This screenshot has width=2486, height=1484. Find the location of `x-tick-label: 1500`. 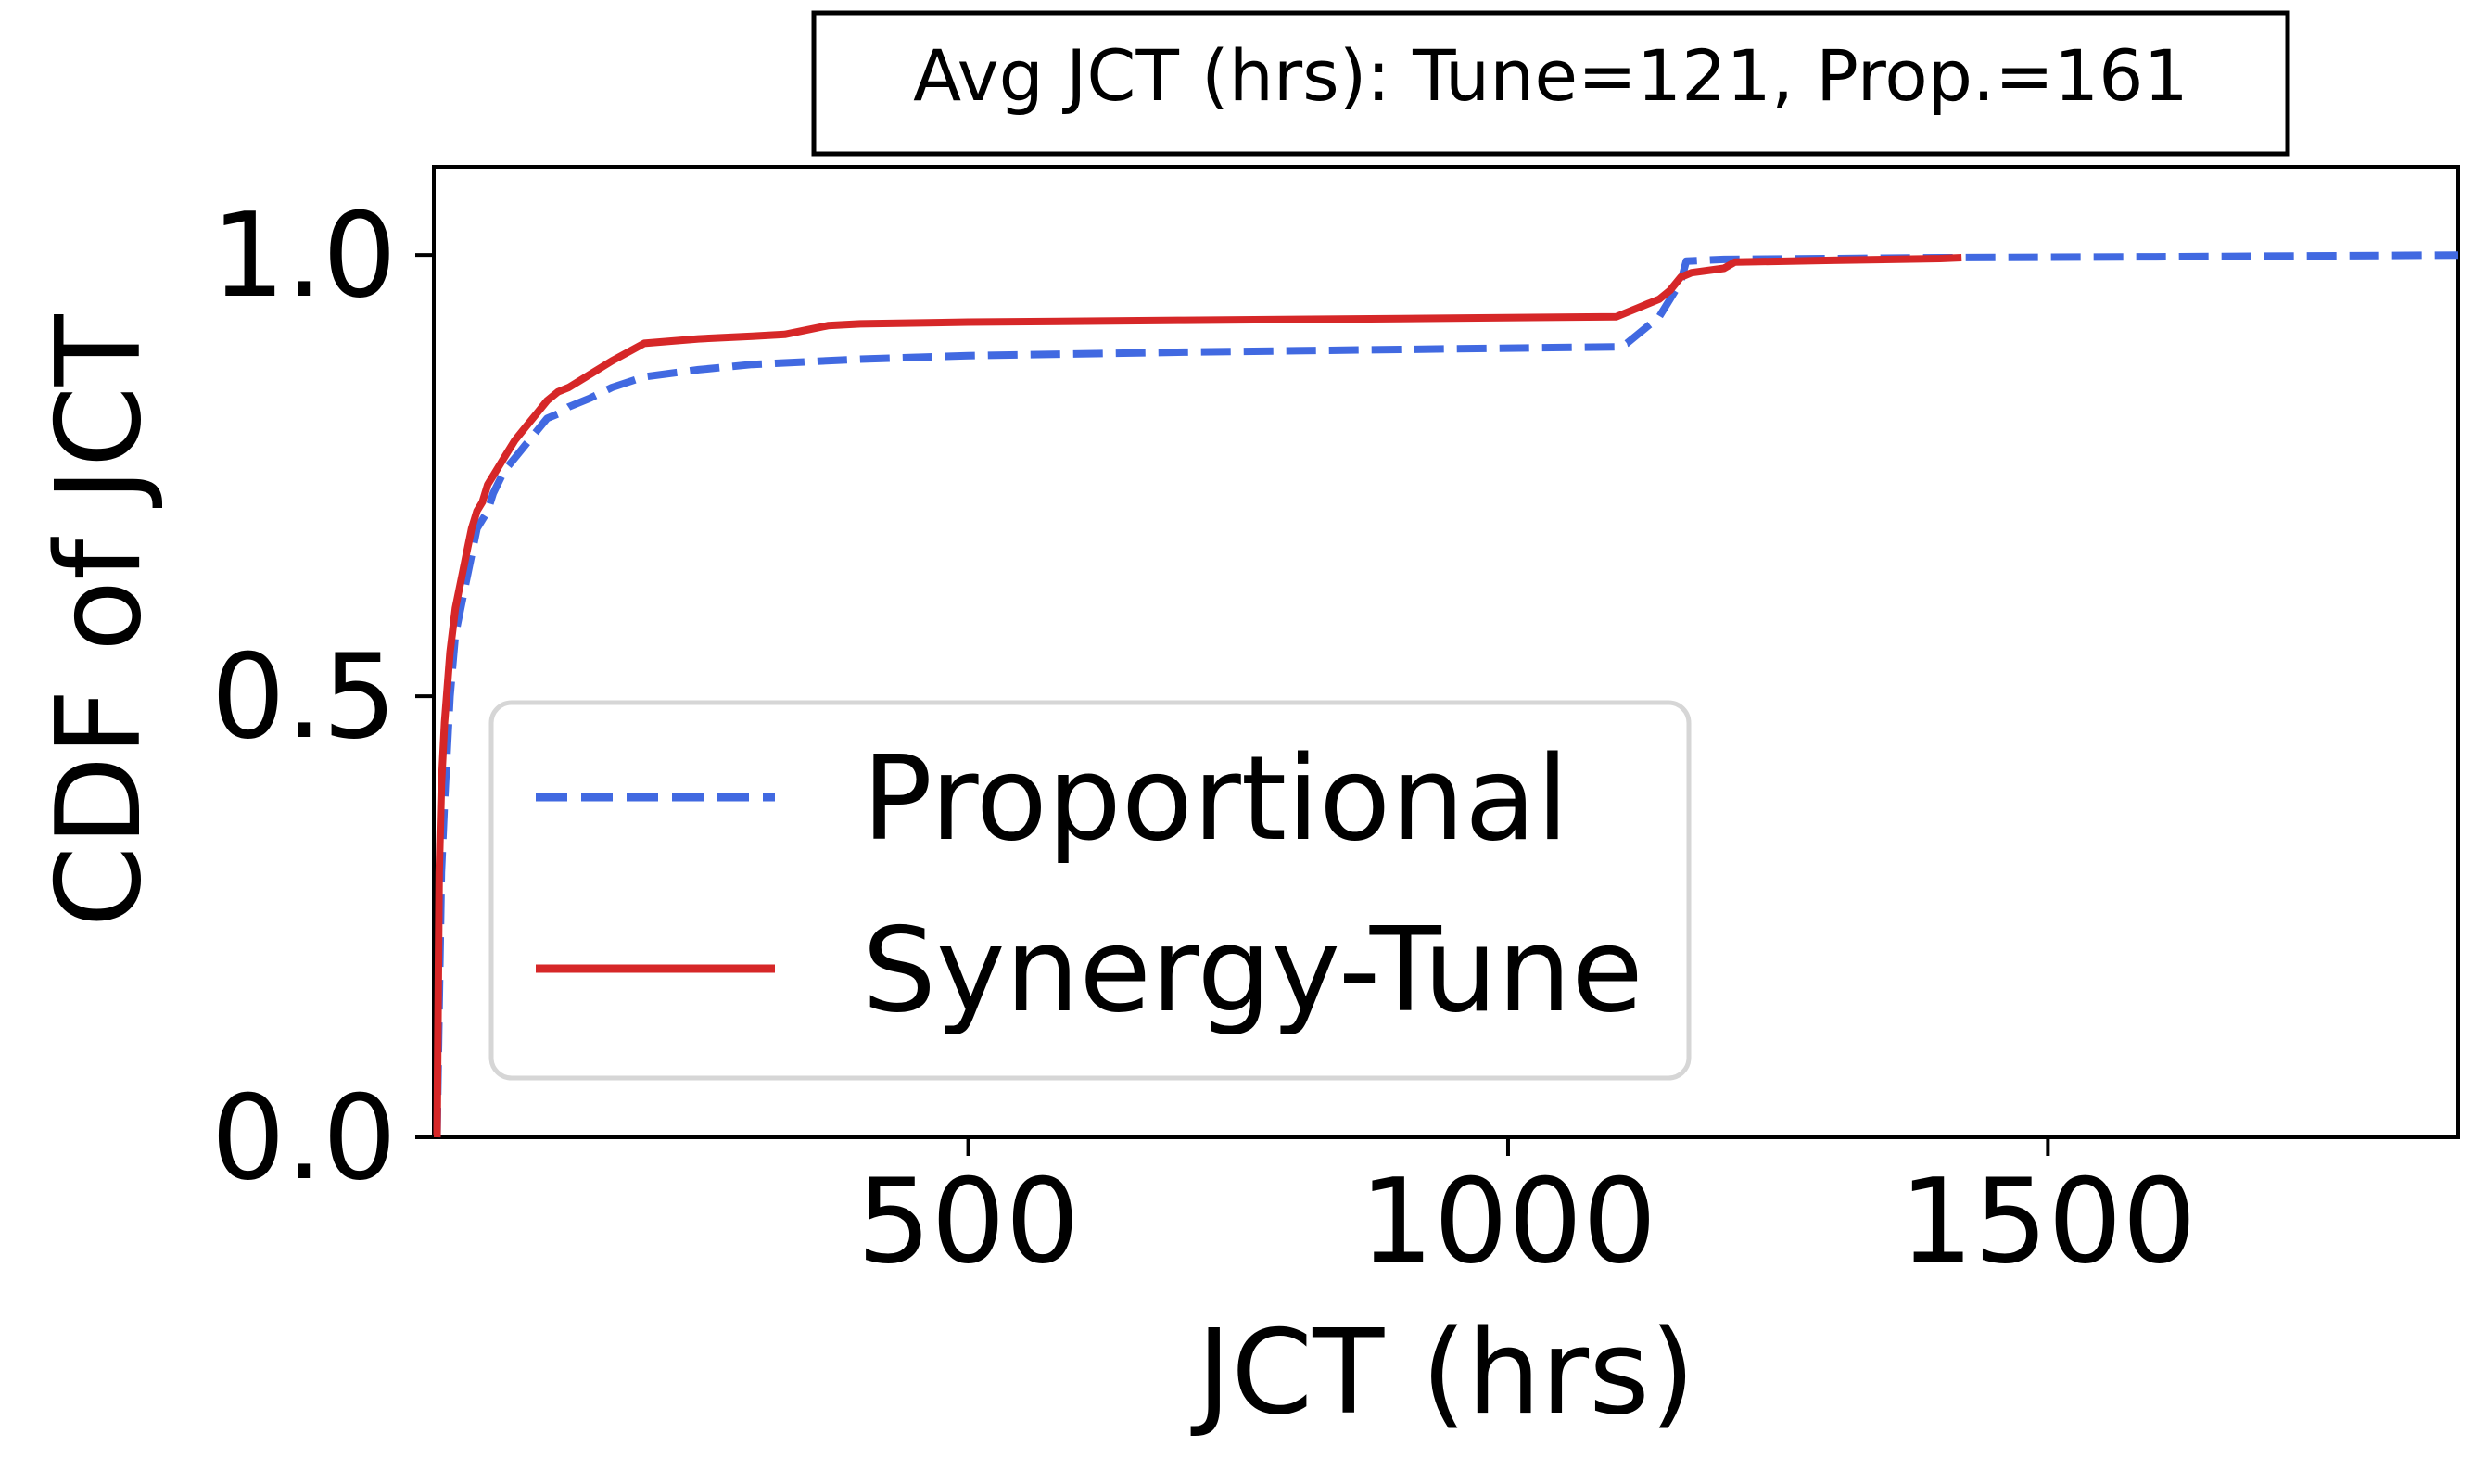

x-tick-label: 1500 is located at coordinates (2048, 1221).